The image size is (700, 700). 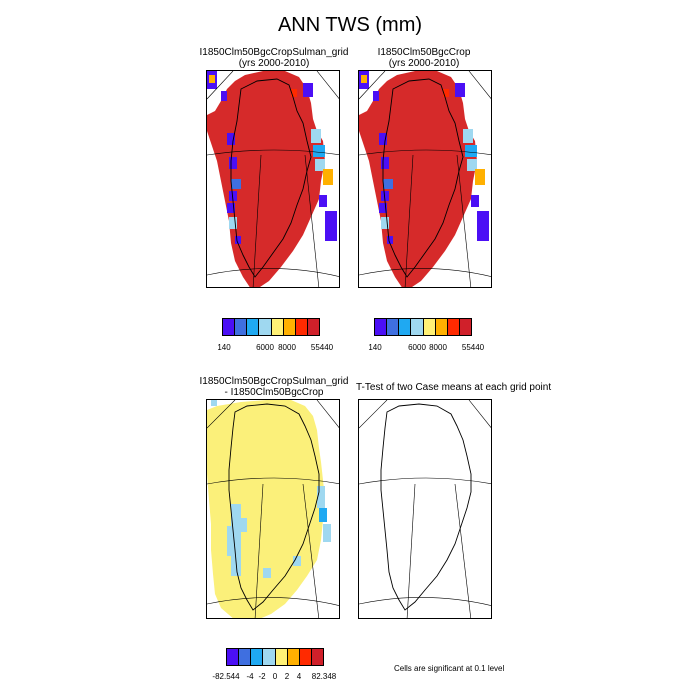 What do you see at coordinates (424, 52) in the screenshot?
I see `case2-title: I1850Clm50BgcCrop` at bounding box center [424, 52].